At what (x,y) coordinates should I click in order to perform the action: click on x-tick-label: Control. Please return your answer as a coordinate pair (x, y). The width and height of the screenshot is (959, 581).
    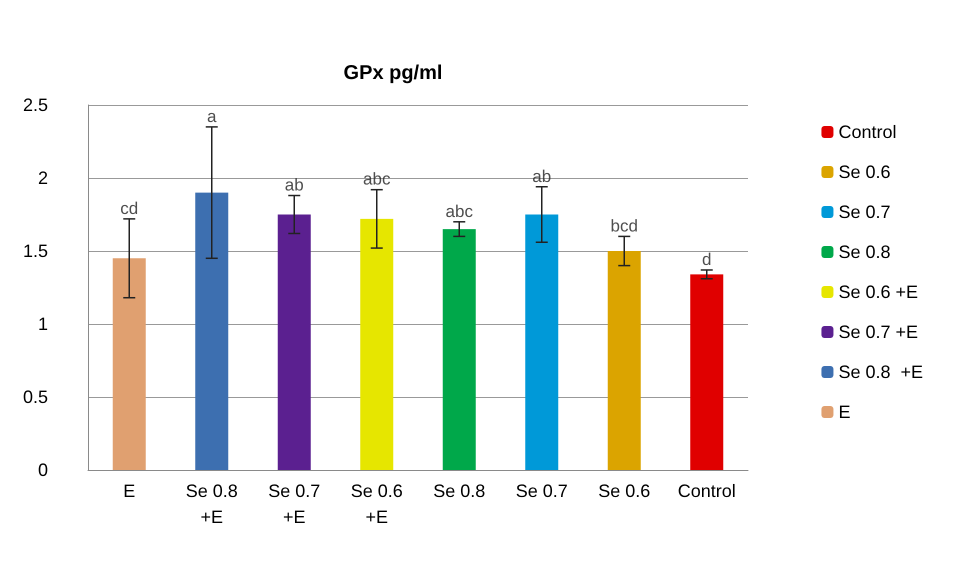
    Looking at the image, I should click on (707, 491).